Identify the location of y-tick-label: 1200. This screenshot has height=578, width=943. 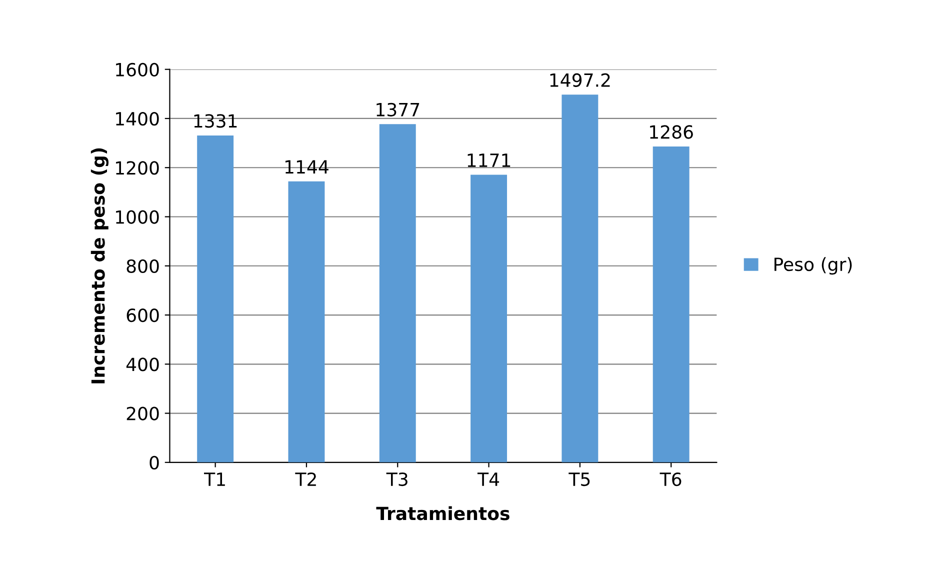
(137, 168).